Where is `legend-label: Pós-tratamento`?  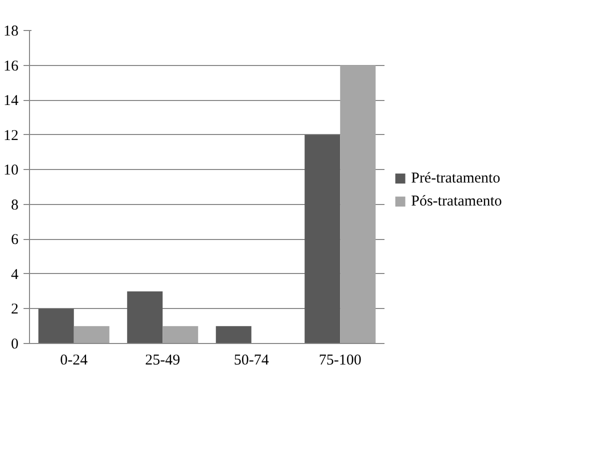
legend-label: Pós-tratamento is located at coordinates (456, 202).